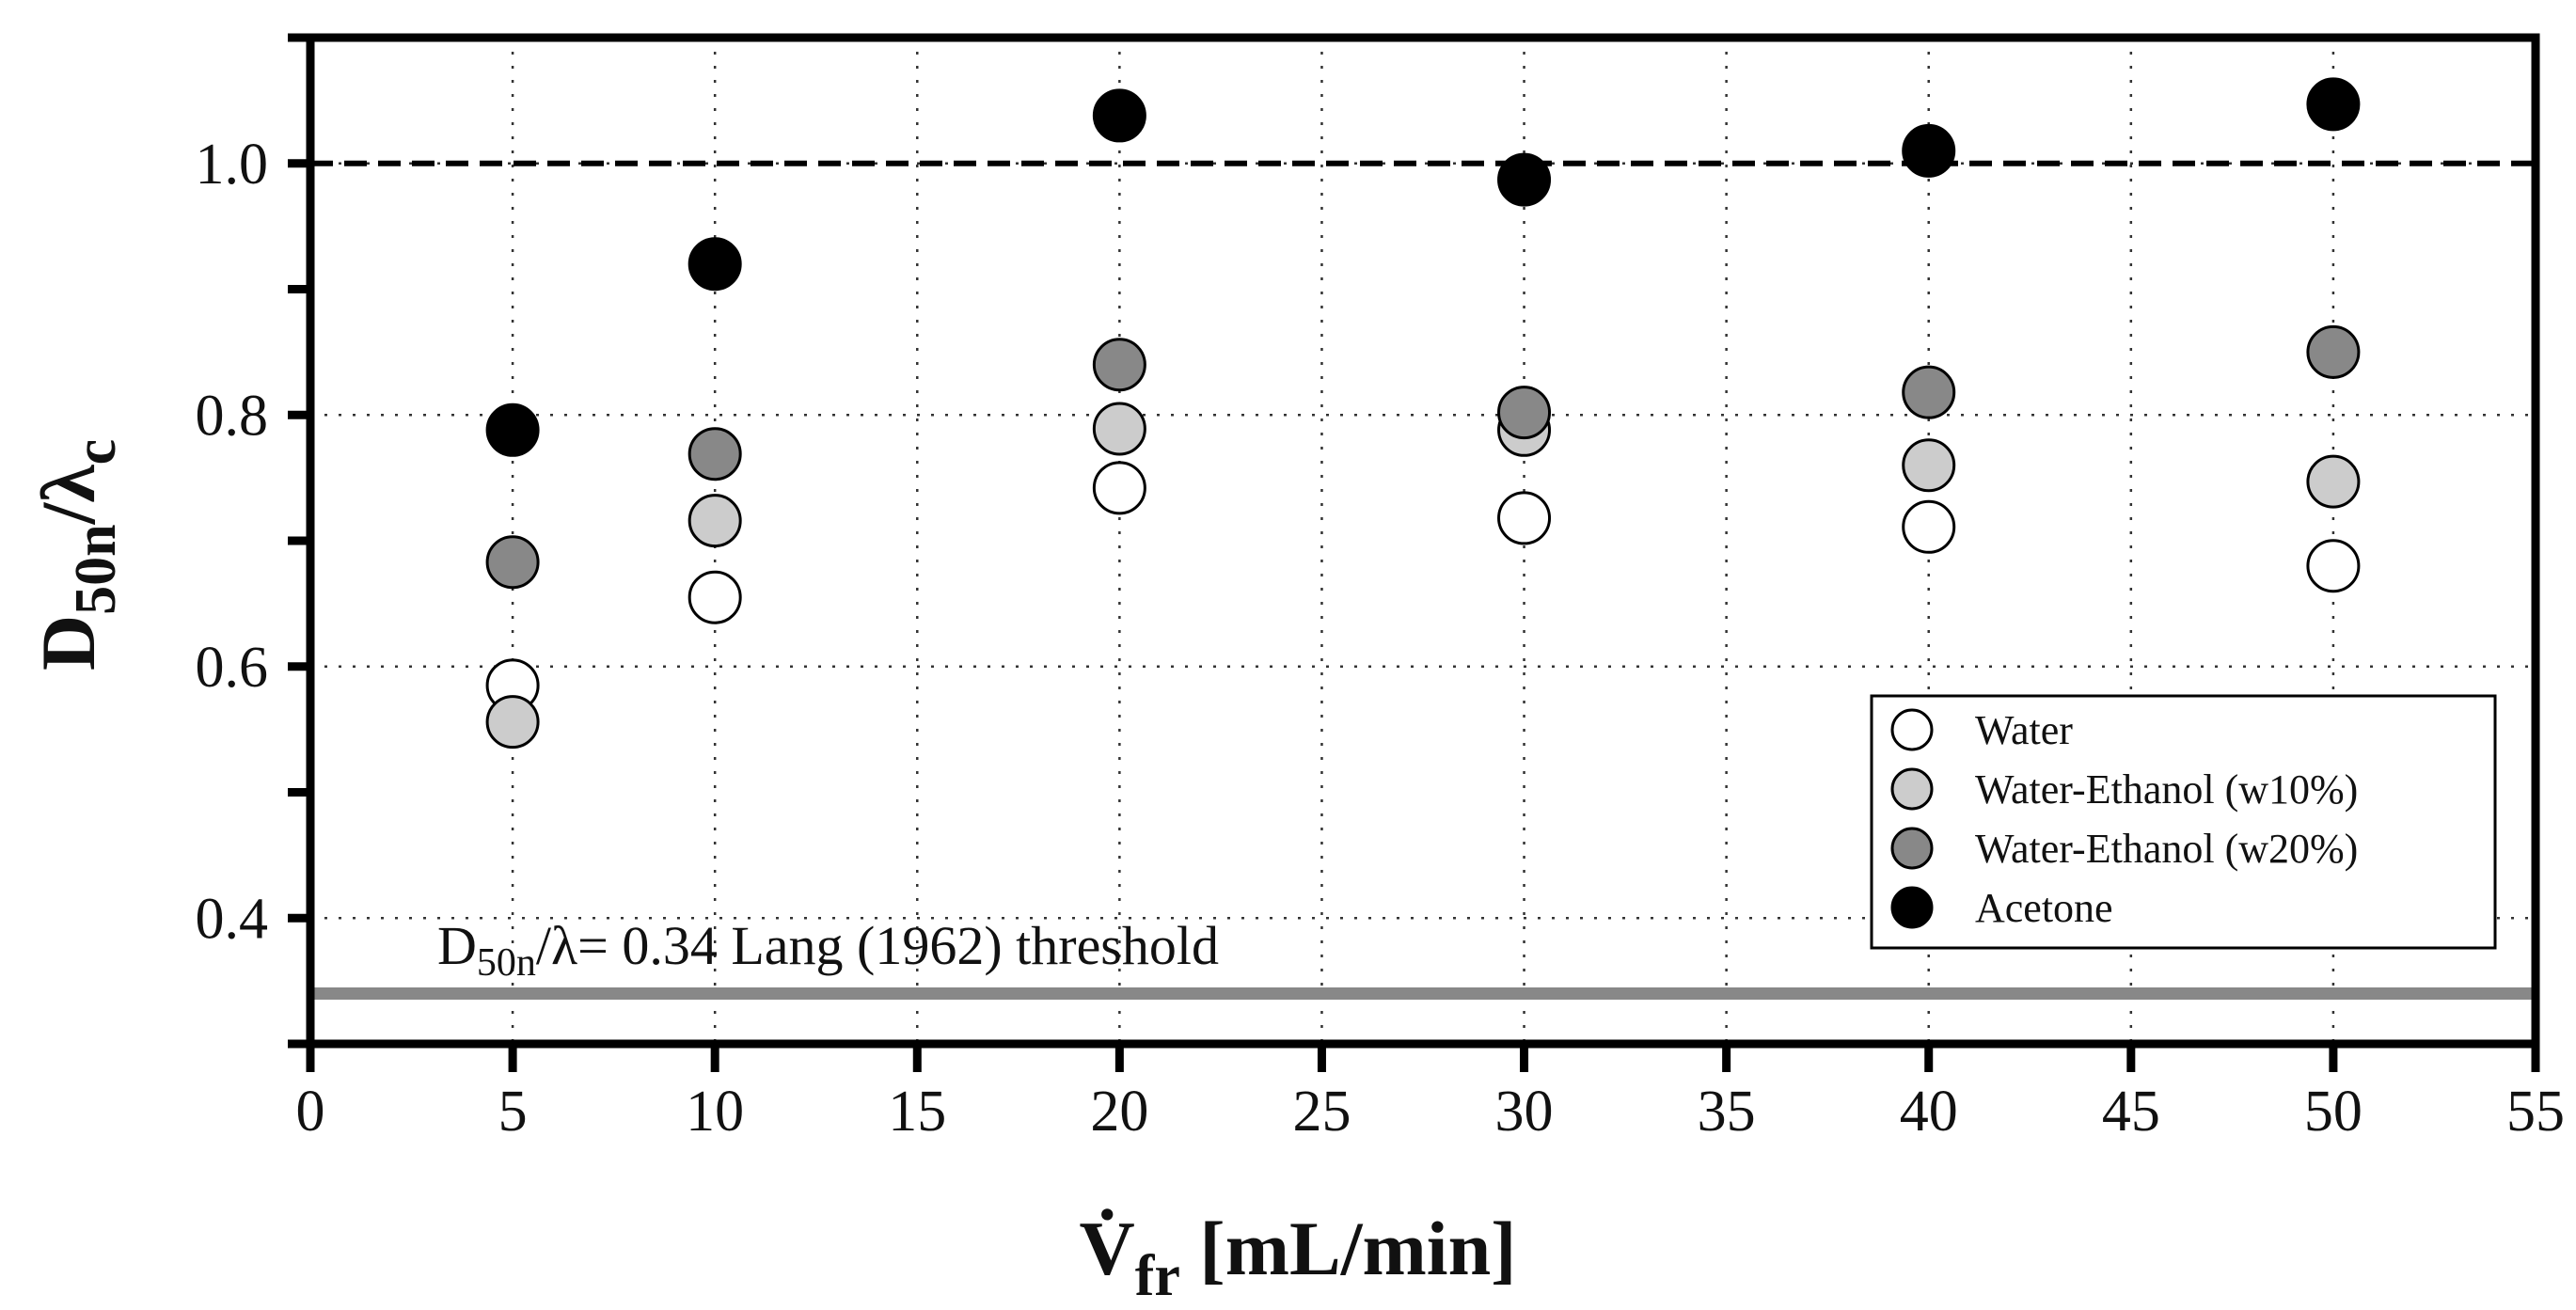  I want to click on y-tick-label: 1.0, so click(232, 165).